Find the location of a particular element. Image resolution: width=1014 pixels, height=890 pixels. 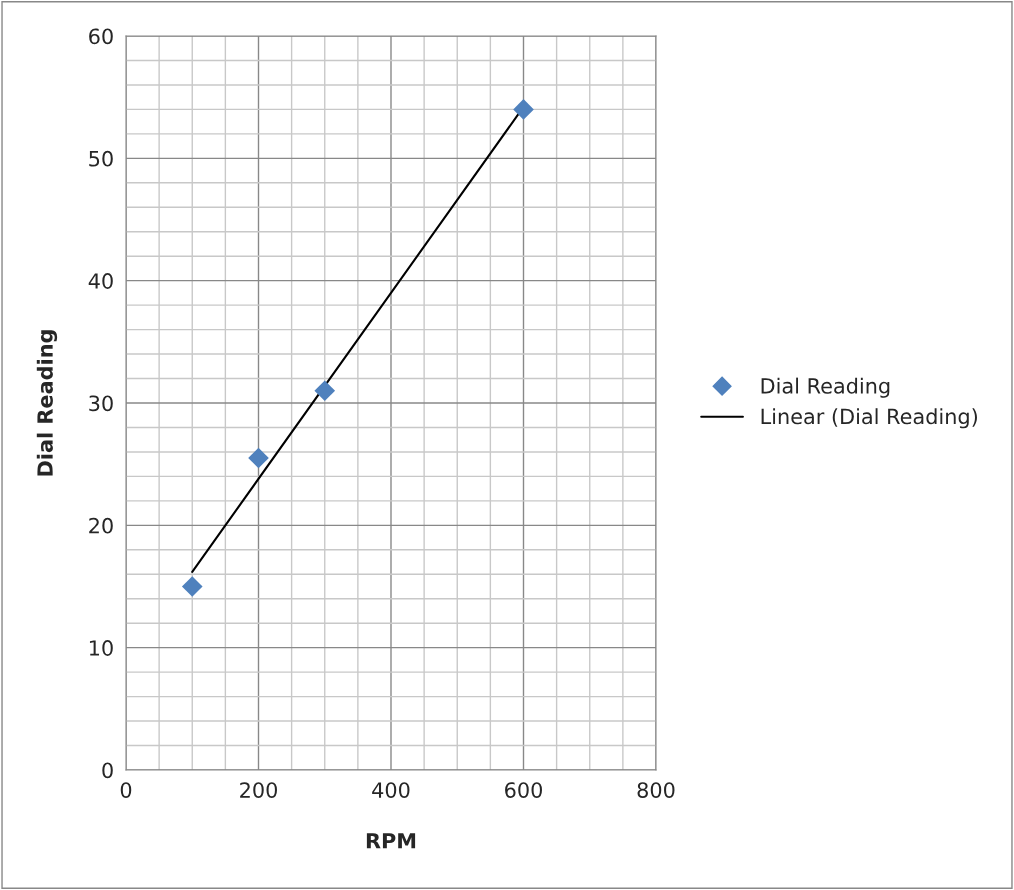

x-tick-label: 400 is located at coordinates (391, 790).